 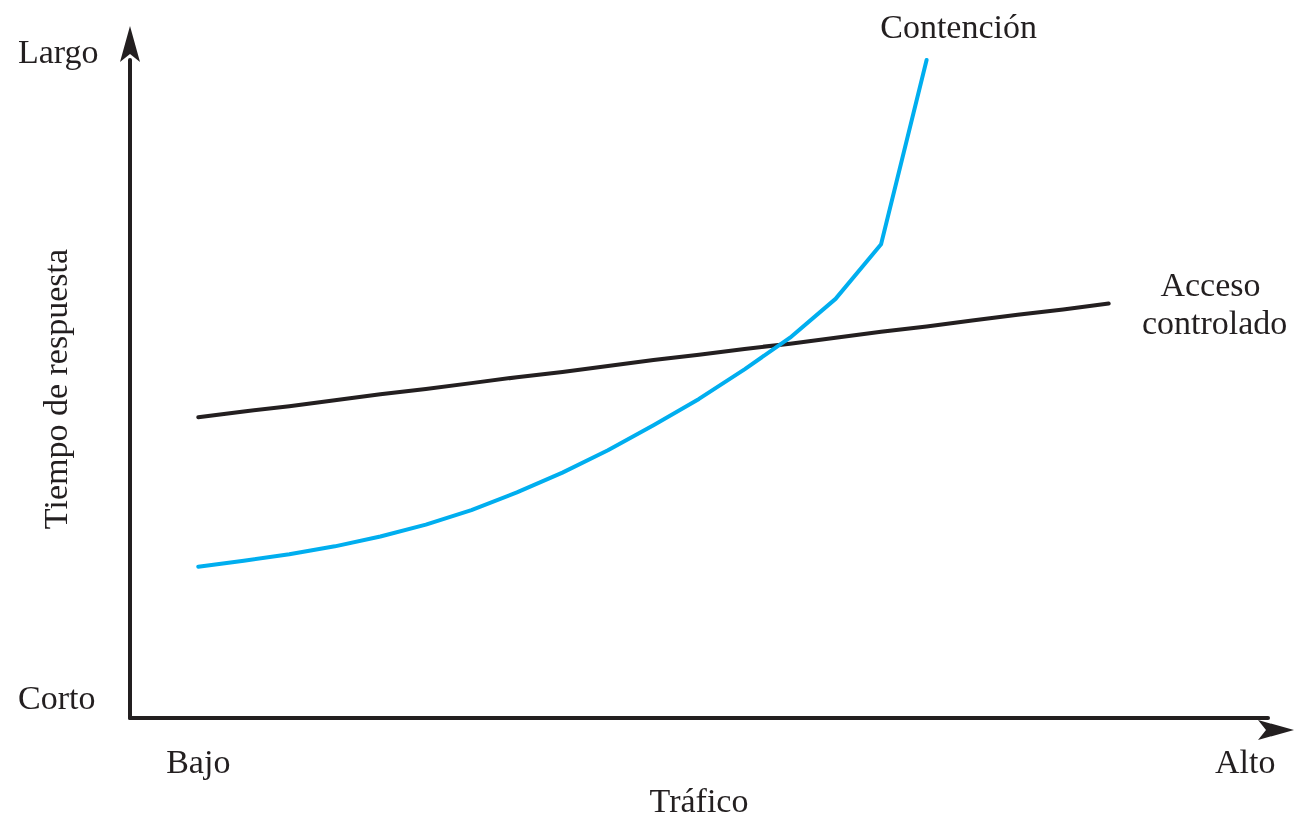 What do you see at coordinates (55, 389) in the screenshot?
I see `y-axis-title: Tiempo de respuesta` at bounding box center [55, 389].